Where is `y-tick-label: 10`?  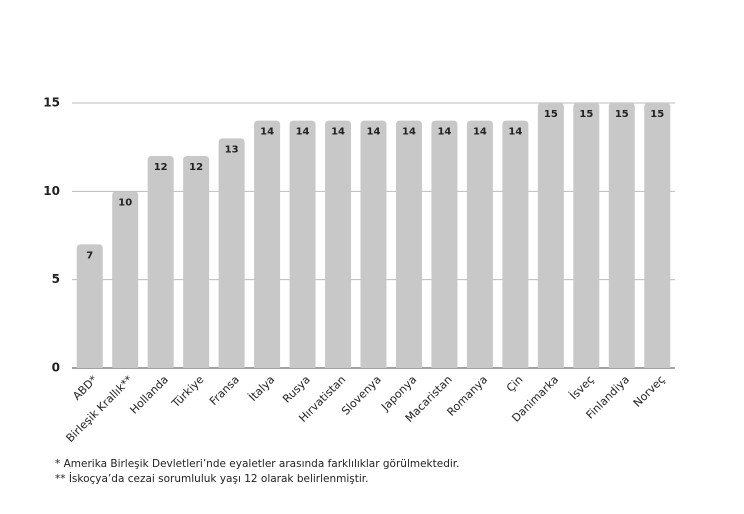
y-tick-label: 10 is located at coordinates (51, 191).